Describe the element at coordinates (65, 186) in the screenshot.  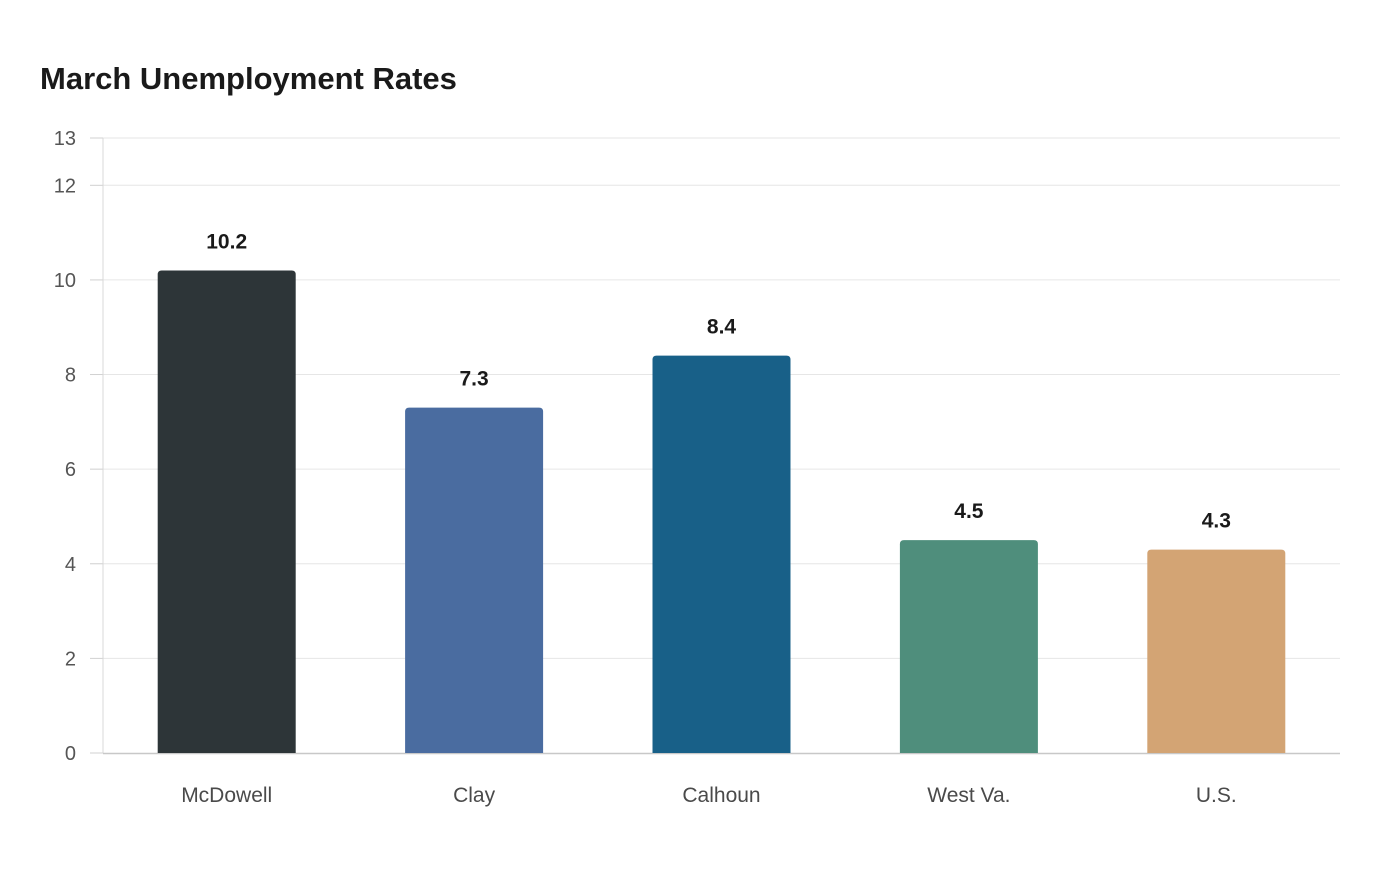
I see `y-tick-label: 12` at that location.